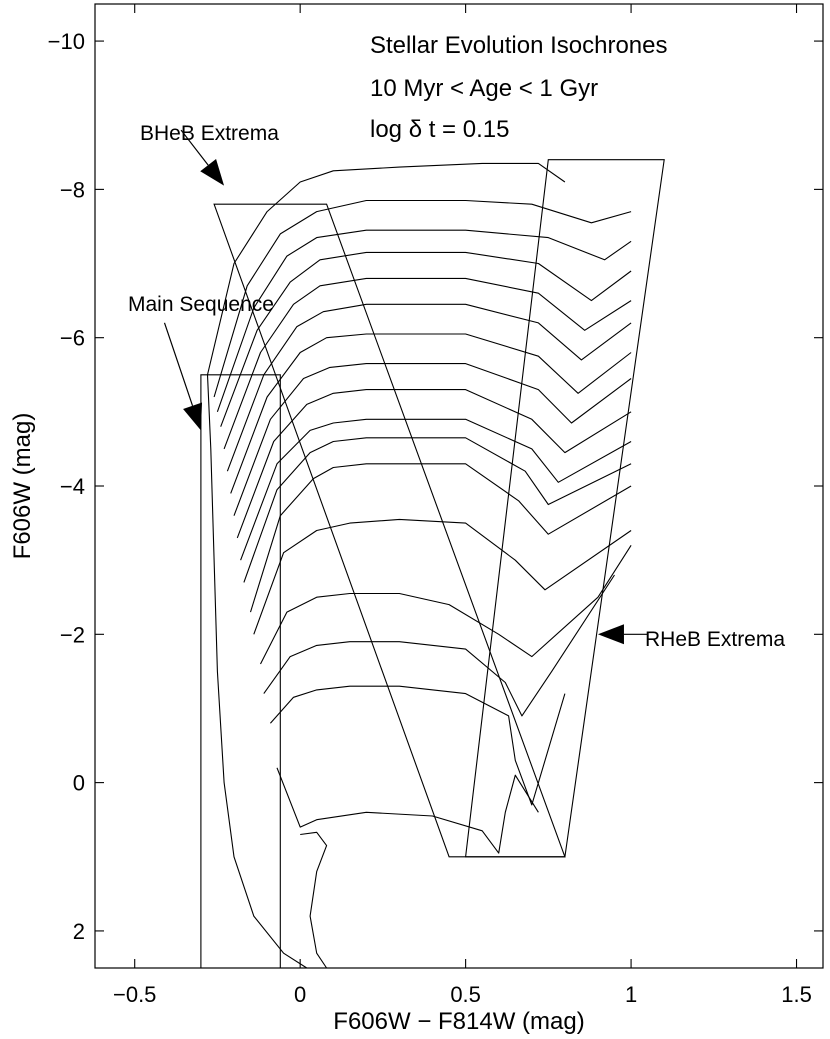 The height and width of the screenshot is (1039, 830). I want to click on y-tick-label: −4, so click(72, 486).